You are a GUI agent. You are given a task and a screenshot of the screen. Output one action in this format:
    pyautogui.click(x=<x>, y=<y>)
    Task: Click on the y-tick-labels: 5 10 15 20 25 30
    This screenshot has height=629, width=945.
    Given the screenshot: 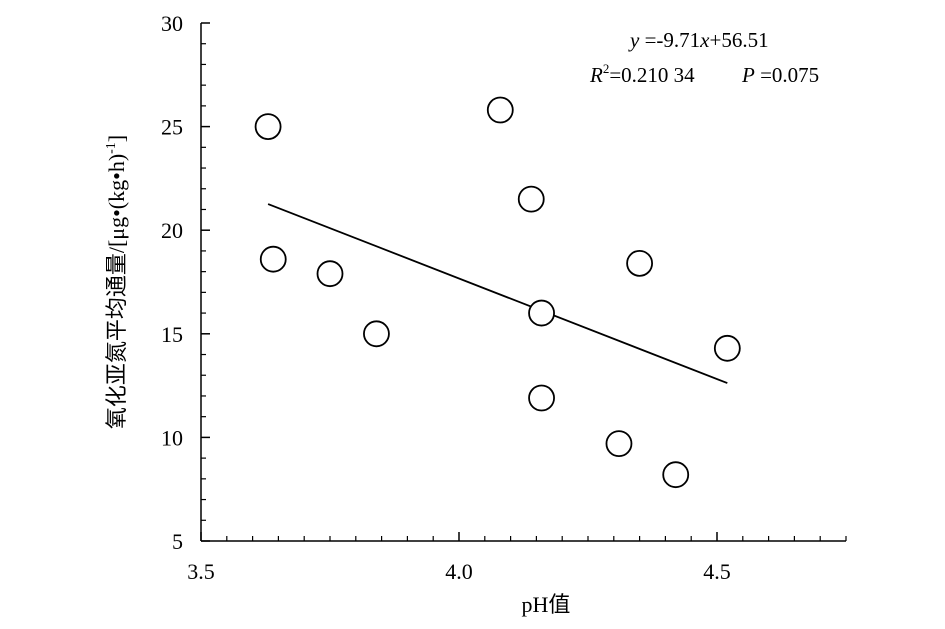 What is the action you would take?
    pyautogui.click(x=172, y=282)
    